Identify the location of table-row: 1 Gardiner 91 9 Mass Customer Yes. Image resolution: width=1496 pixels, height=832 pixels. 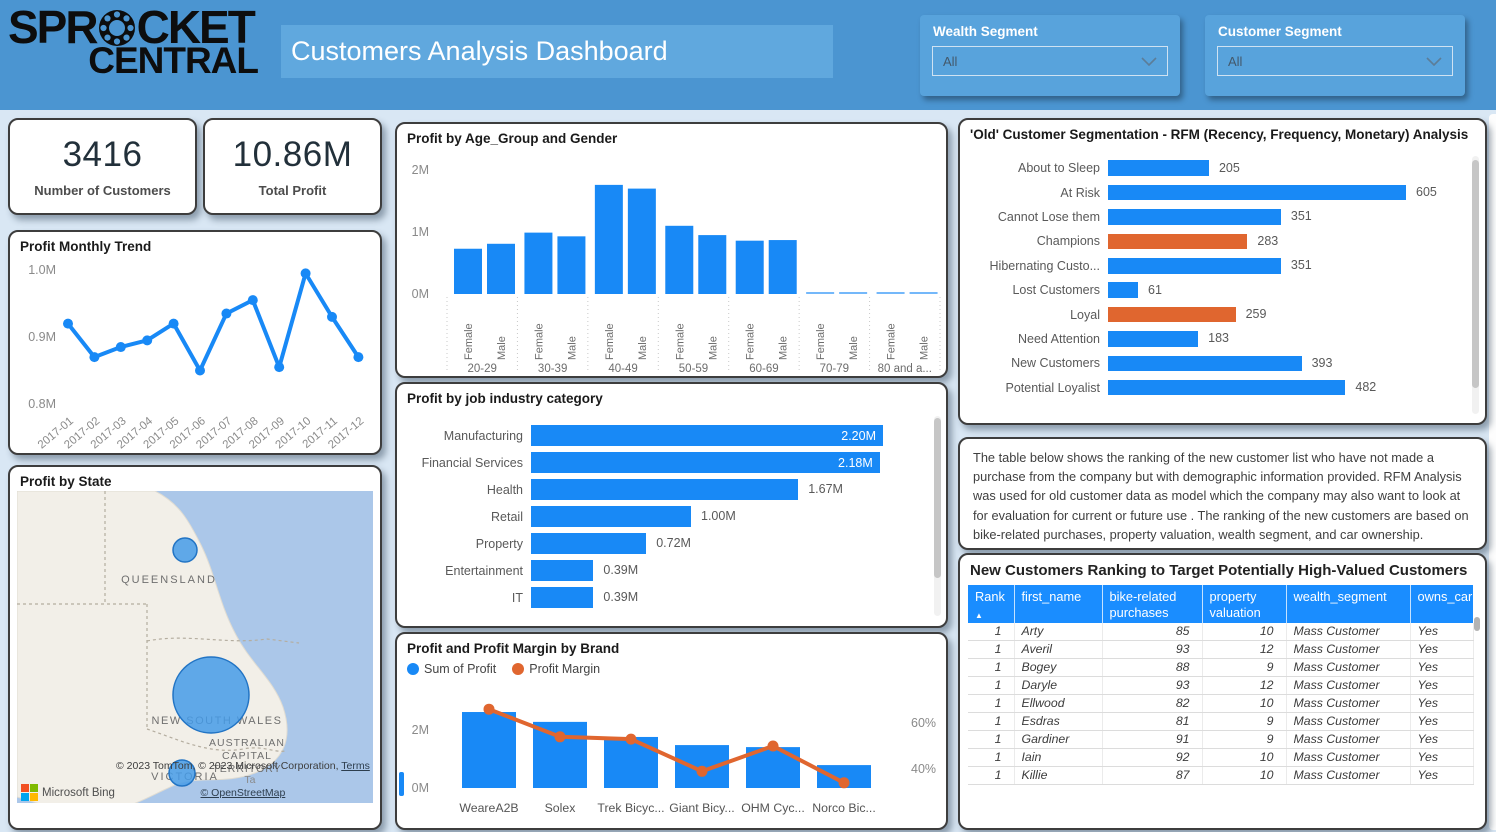
(1221, 739).